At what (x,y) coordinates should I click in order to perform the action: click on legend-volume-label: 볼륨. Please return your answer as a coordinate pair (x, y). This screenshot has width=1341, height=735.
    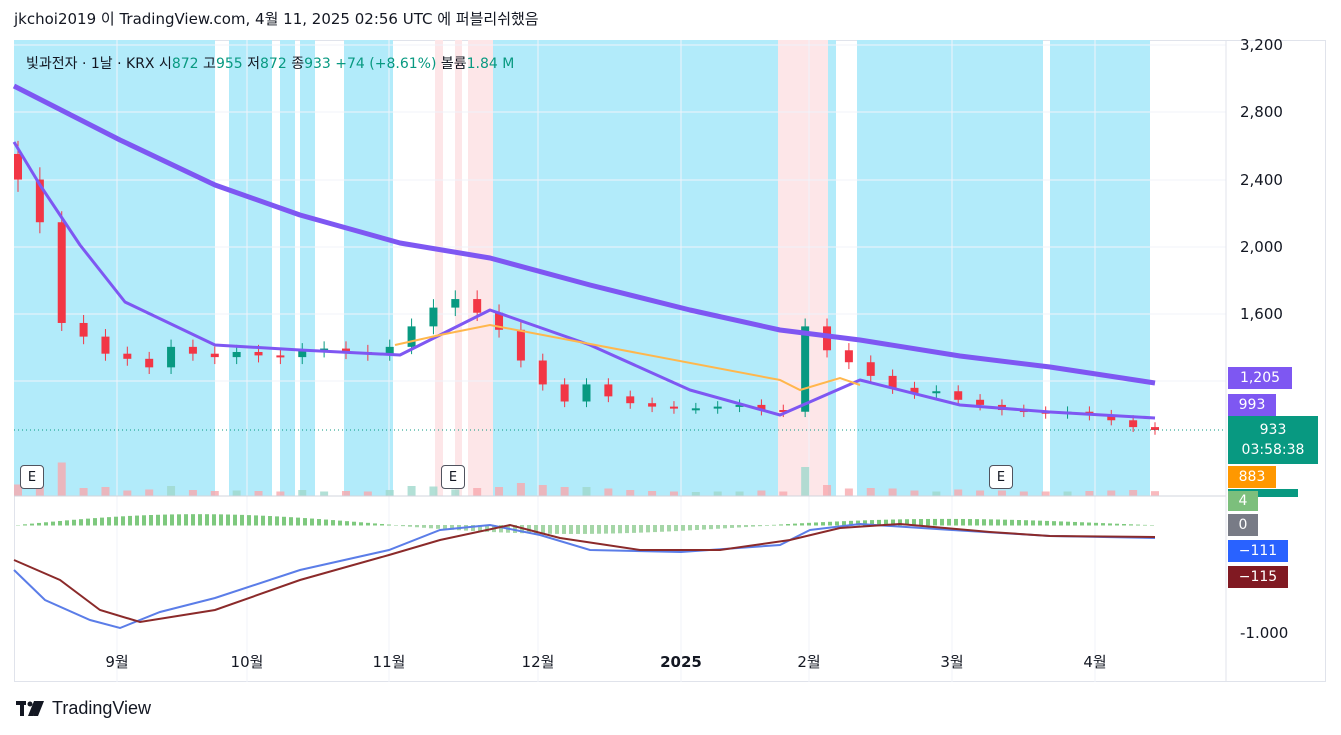
    Looking at the image, I should click on (453, 64).